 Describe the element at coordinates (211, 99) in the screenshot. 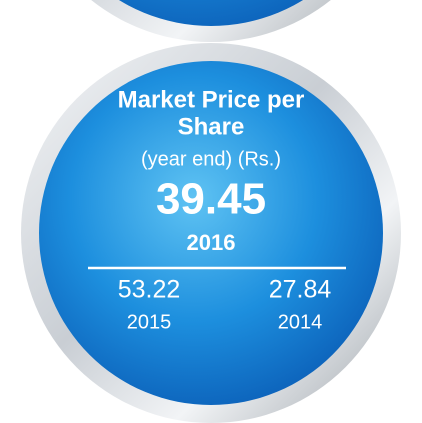

I see `title-line: Market Price per` at that location.